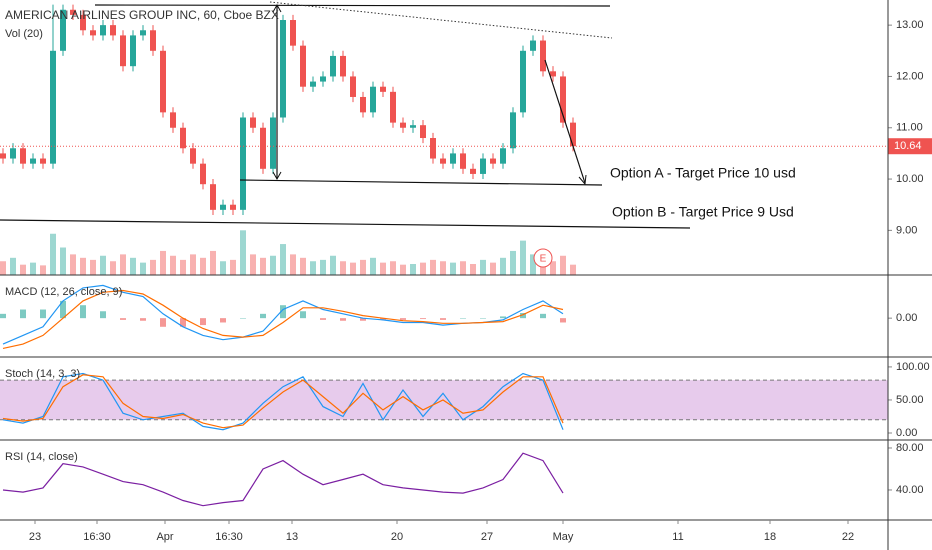 Image resolution: width=932 pixels, height=550 pixels. I want to click on arrow-head, so click(277, 92).